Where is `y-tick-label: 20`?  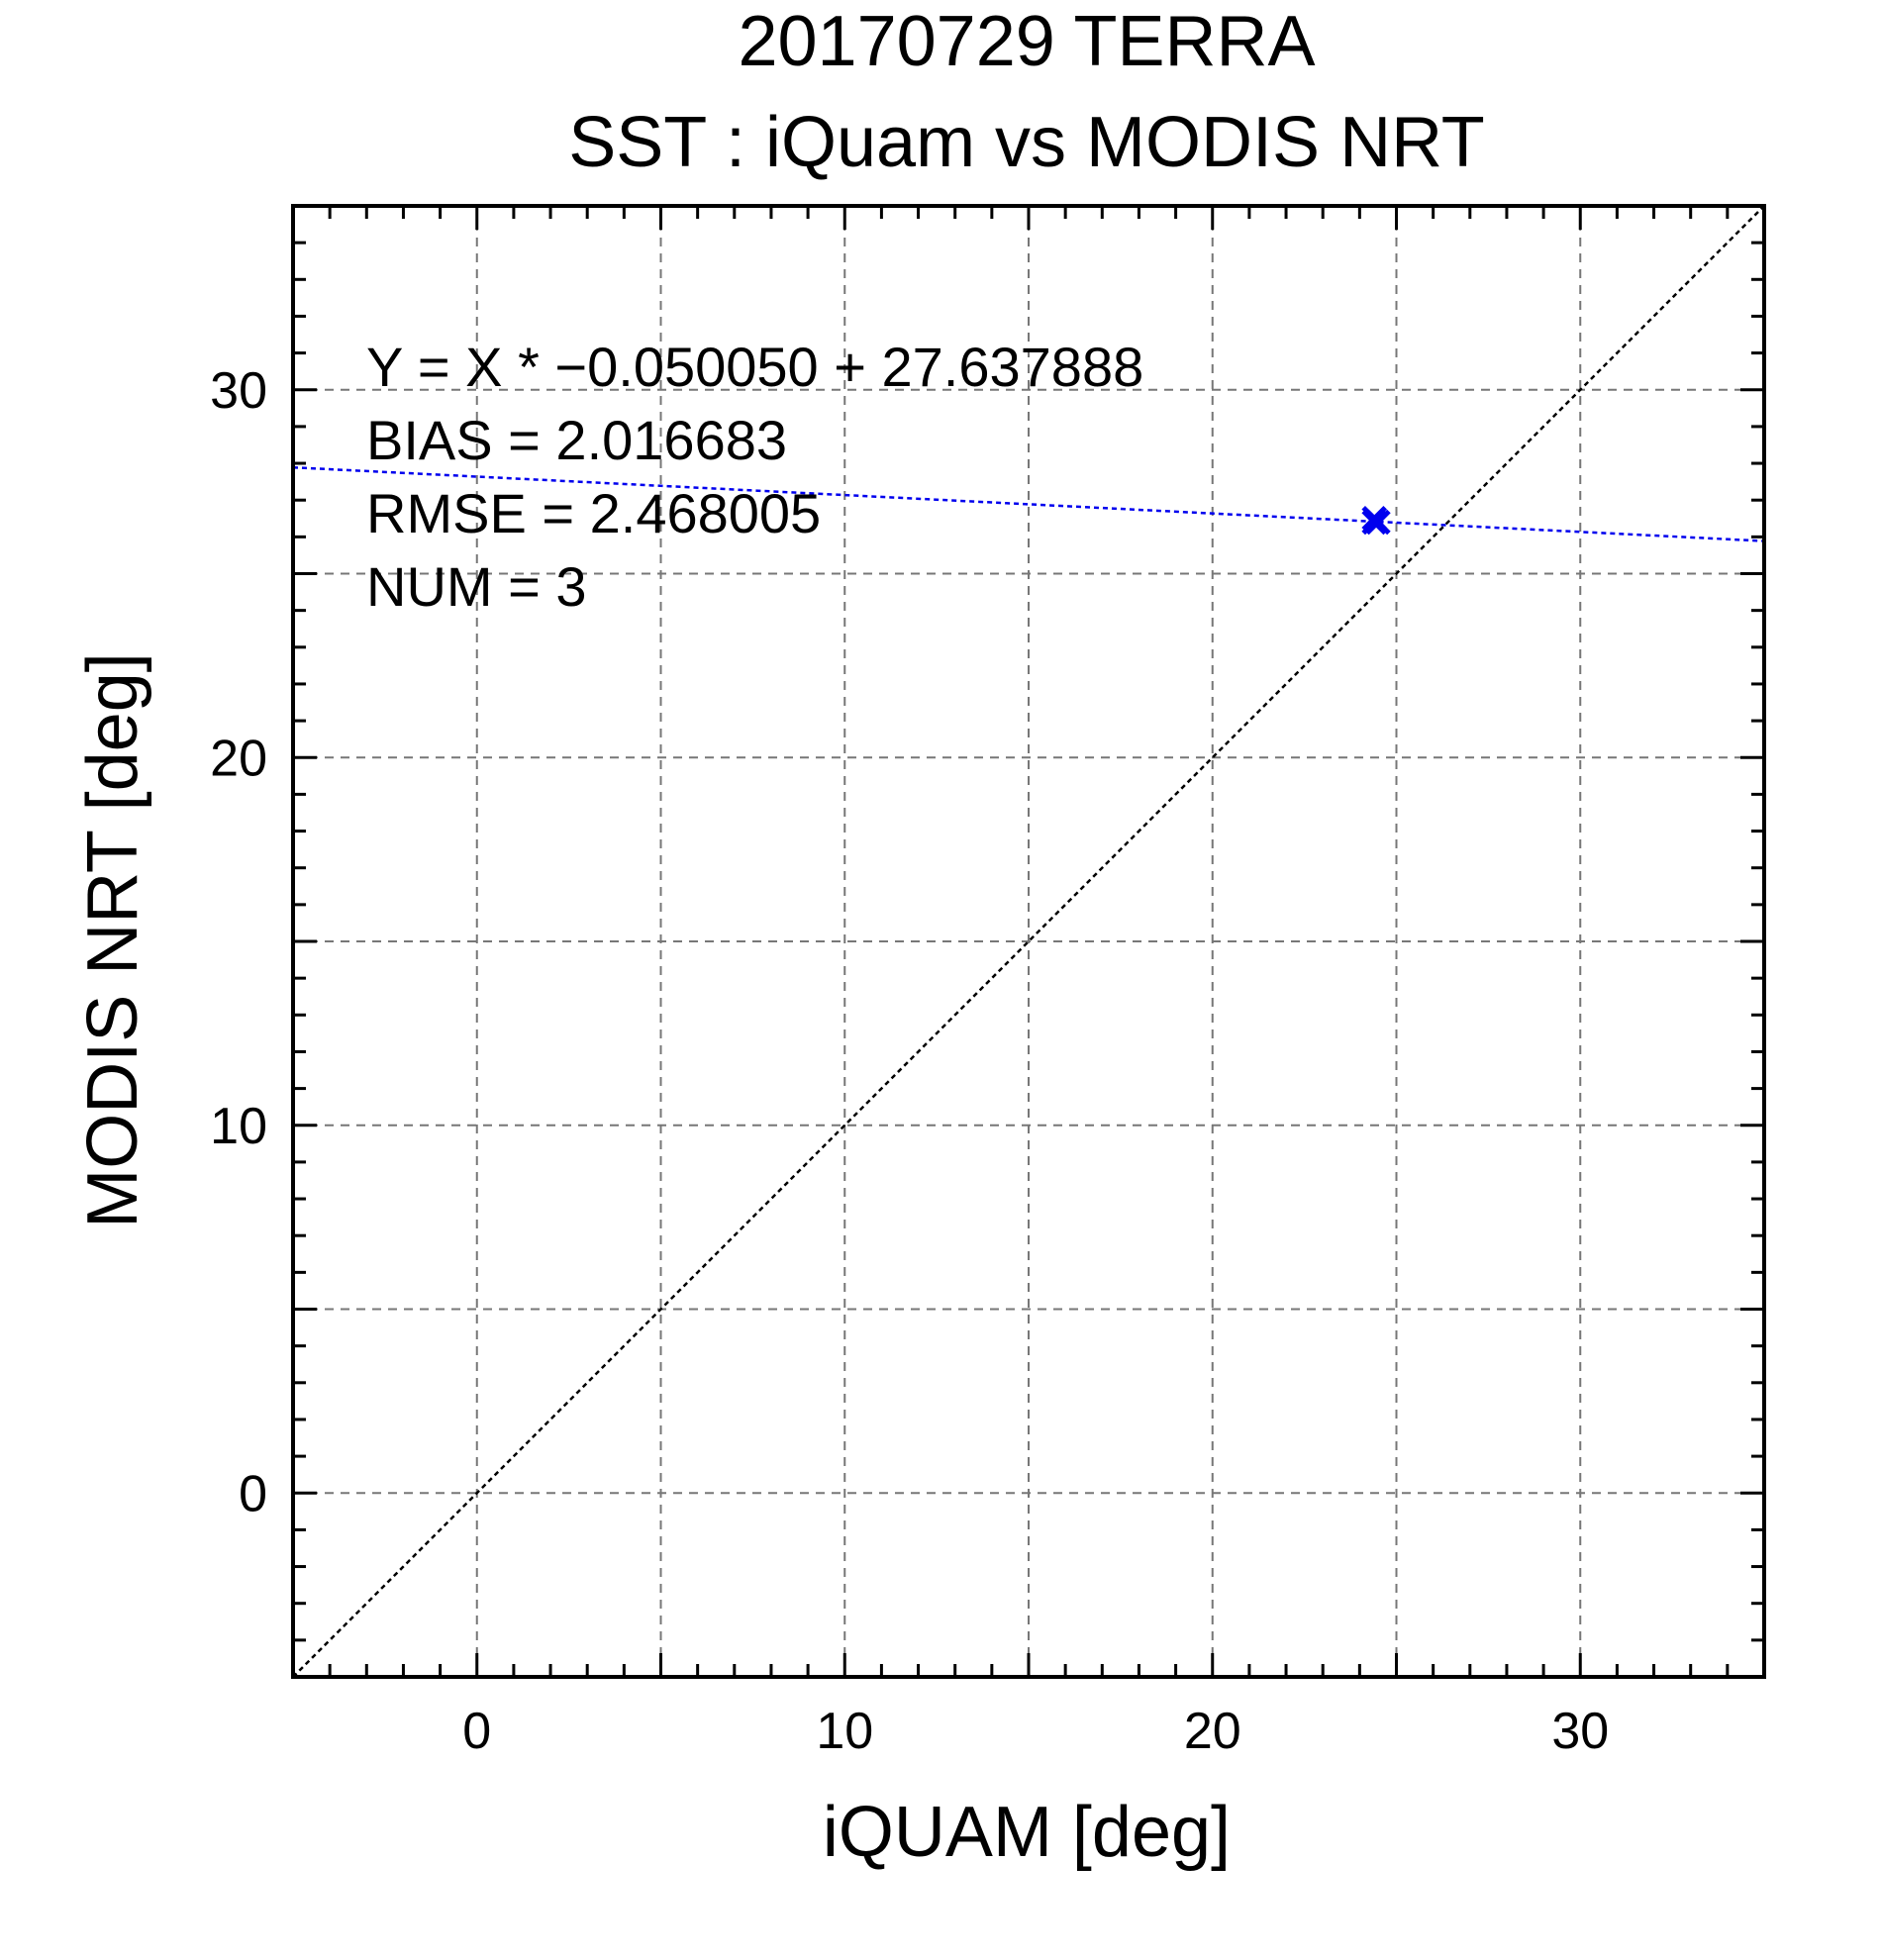
y-tick-label: 20 is located at coordinates (239, 758).